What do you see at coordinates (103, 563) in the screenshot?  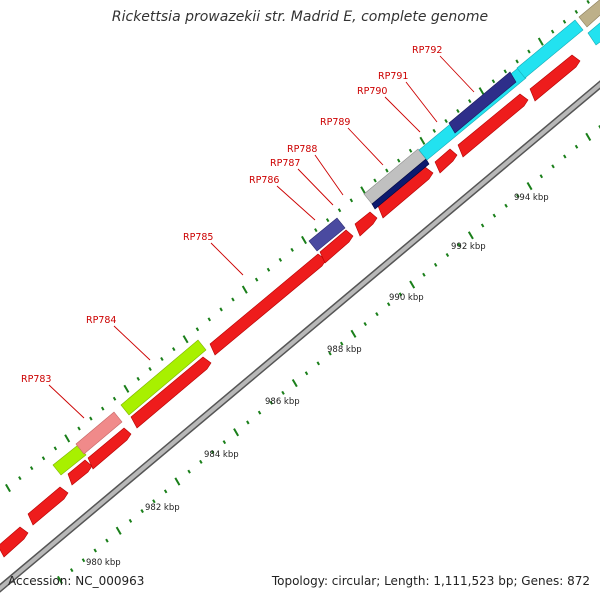 I see `kbp-label: 980 kbp` at bounding box center [103, 563].